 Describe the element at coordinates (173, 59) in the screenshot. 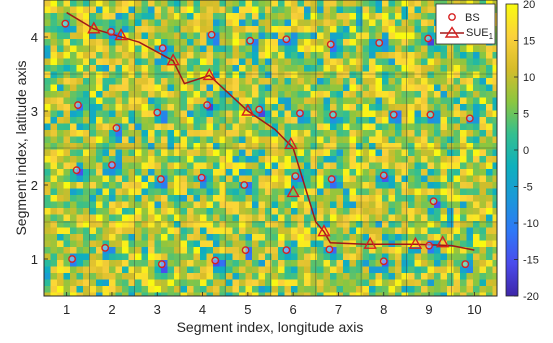

I see `sue-marker` at that location.